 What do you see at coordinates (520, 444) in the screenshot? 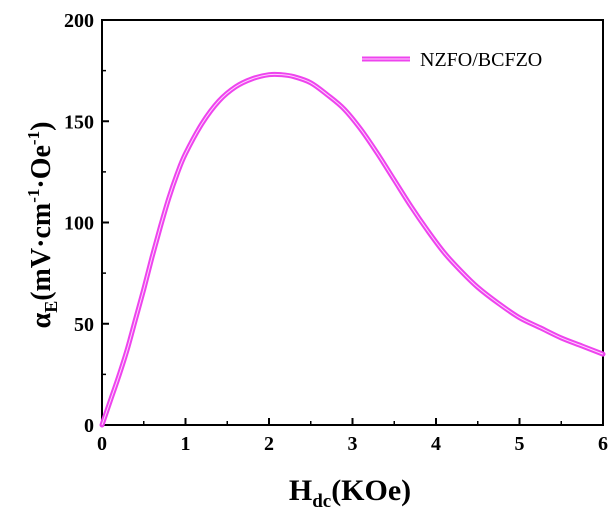
I see `x-tick-label: 5` at bounding box center [520, 444].